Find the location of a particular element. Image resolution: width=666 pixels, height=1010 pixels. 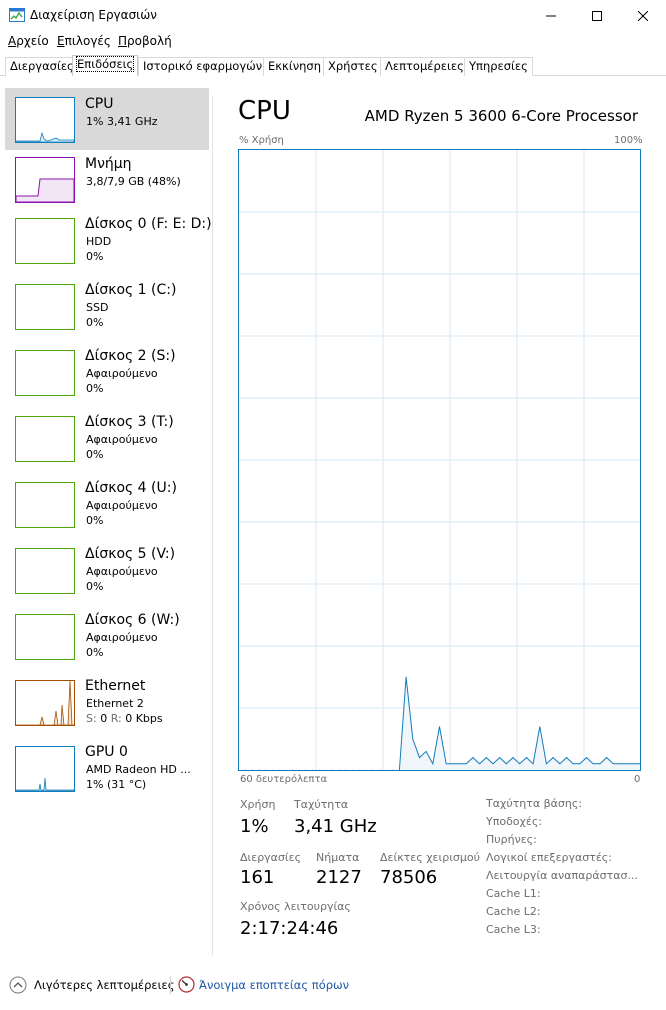

tab-users: Χρήστες is located at coordinates (353, 66).